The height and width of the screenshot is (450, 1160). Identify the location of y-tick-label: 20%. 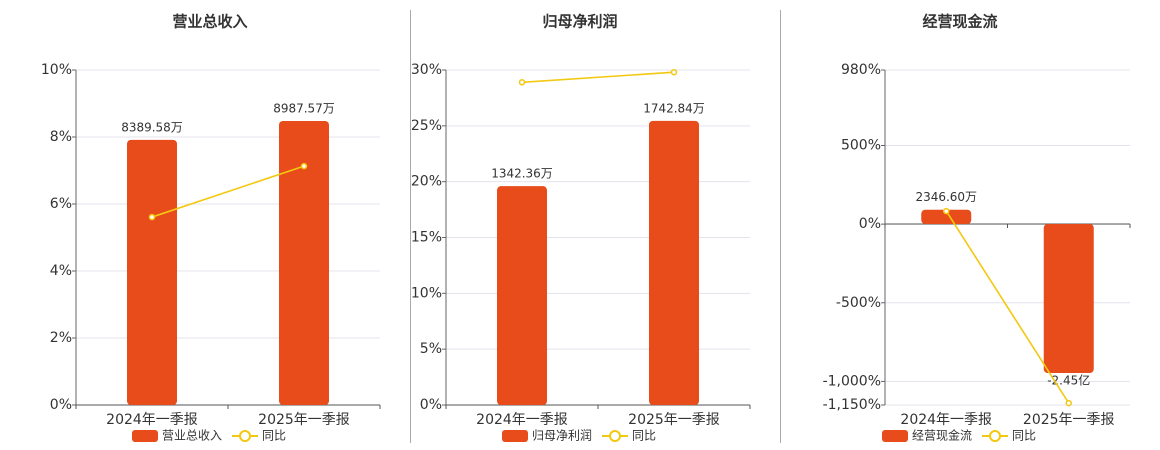
(426, 182).